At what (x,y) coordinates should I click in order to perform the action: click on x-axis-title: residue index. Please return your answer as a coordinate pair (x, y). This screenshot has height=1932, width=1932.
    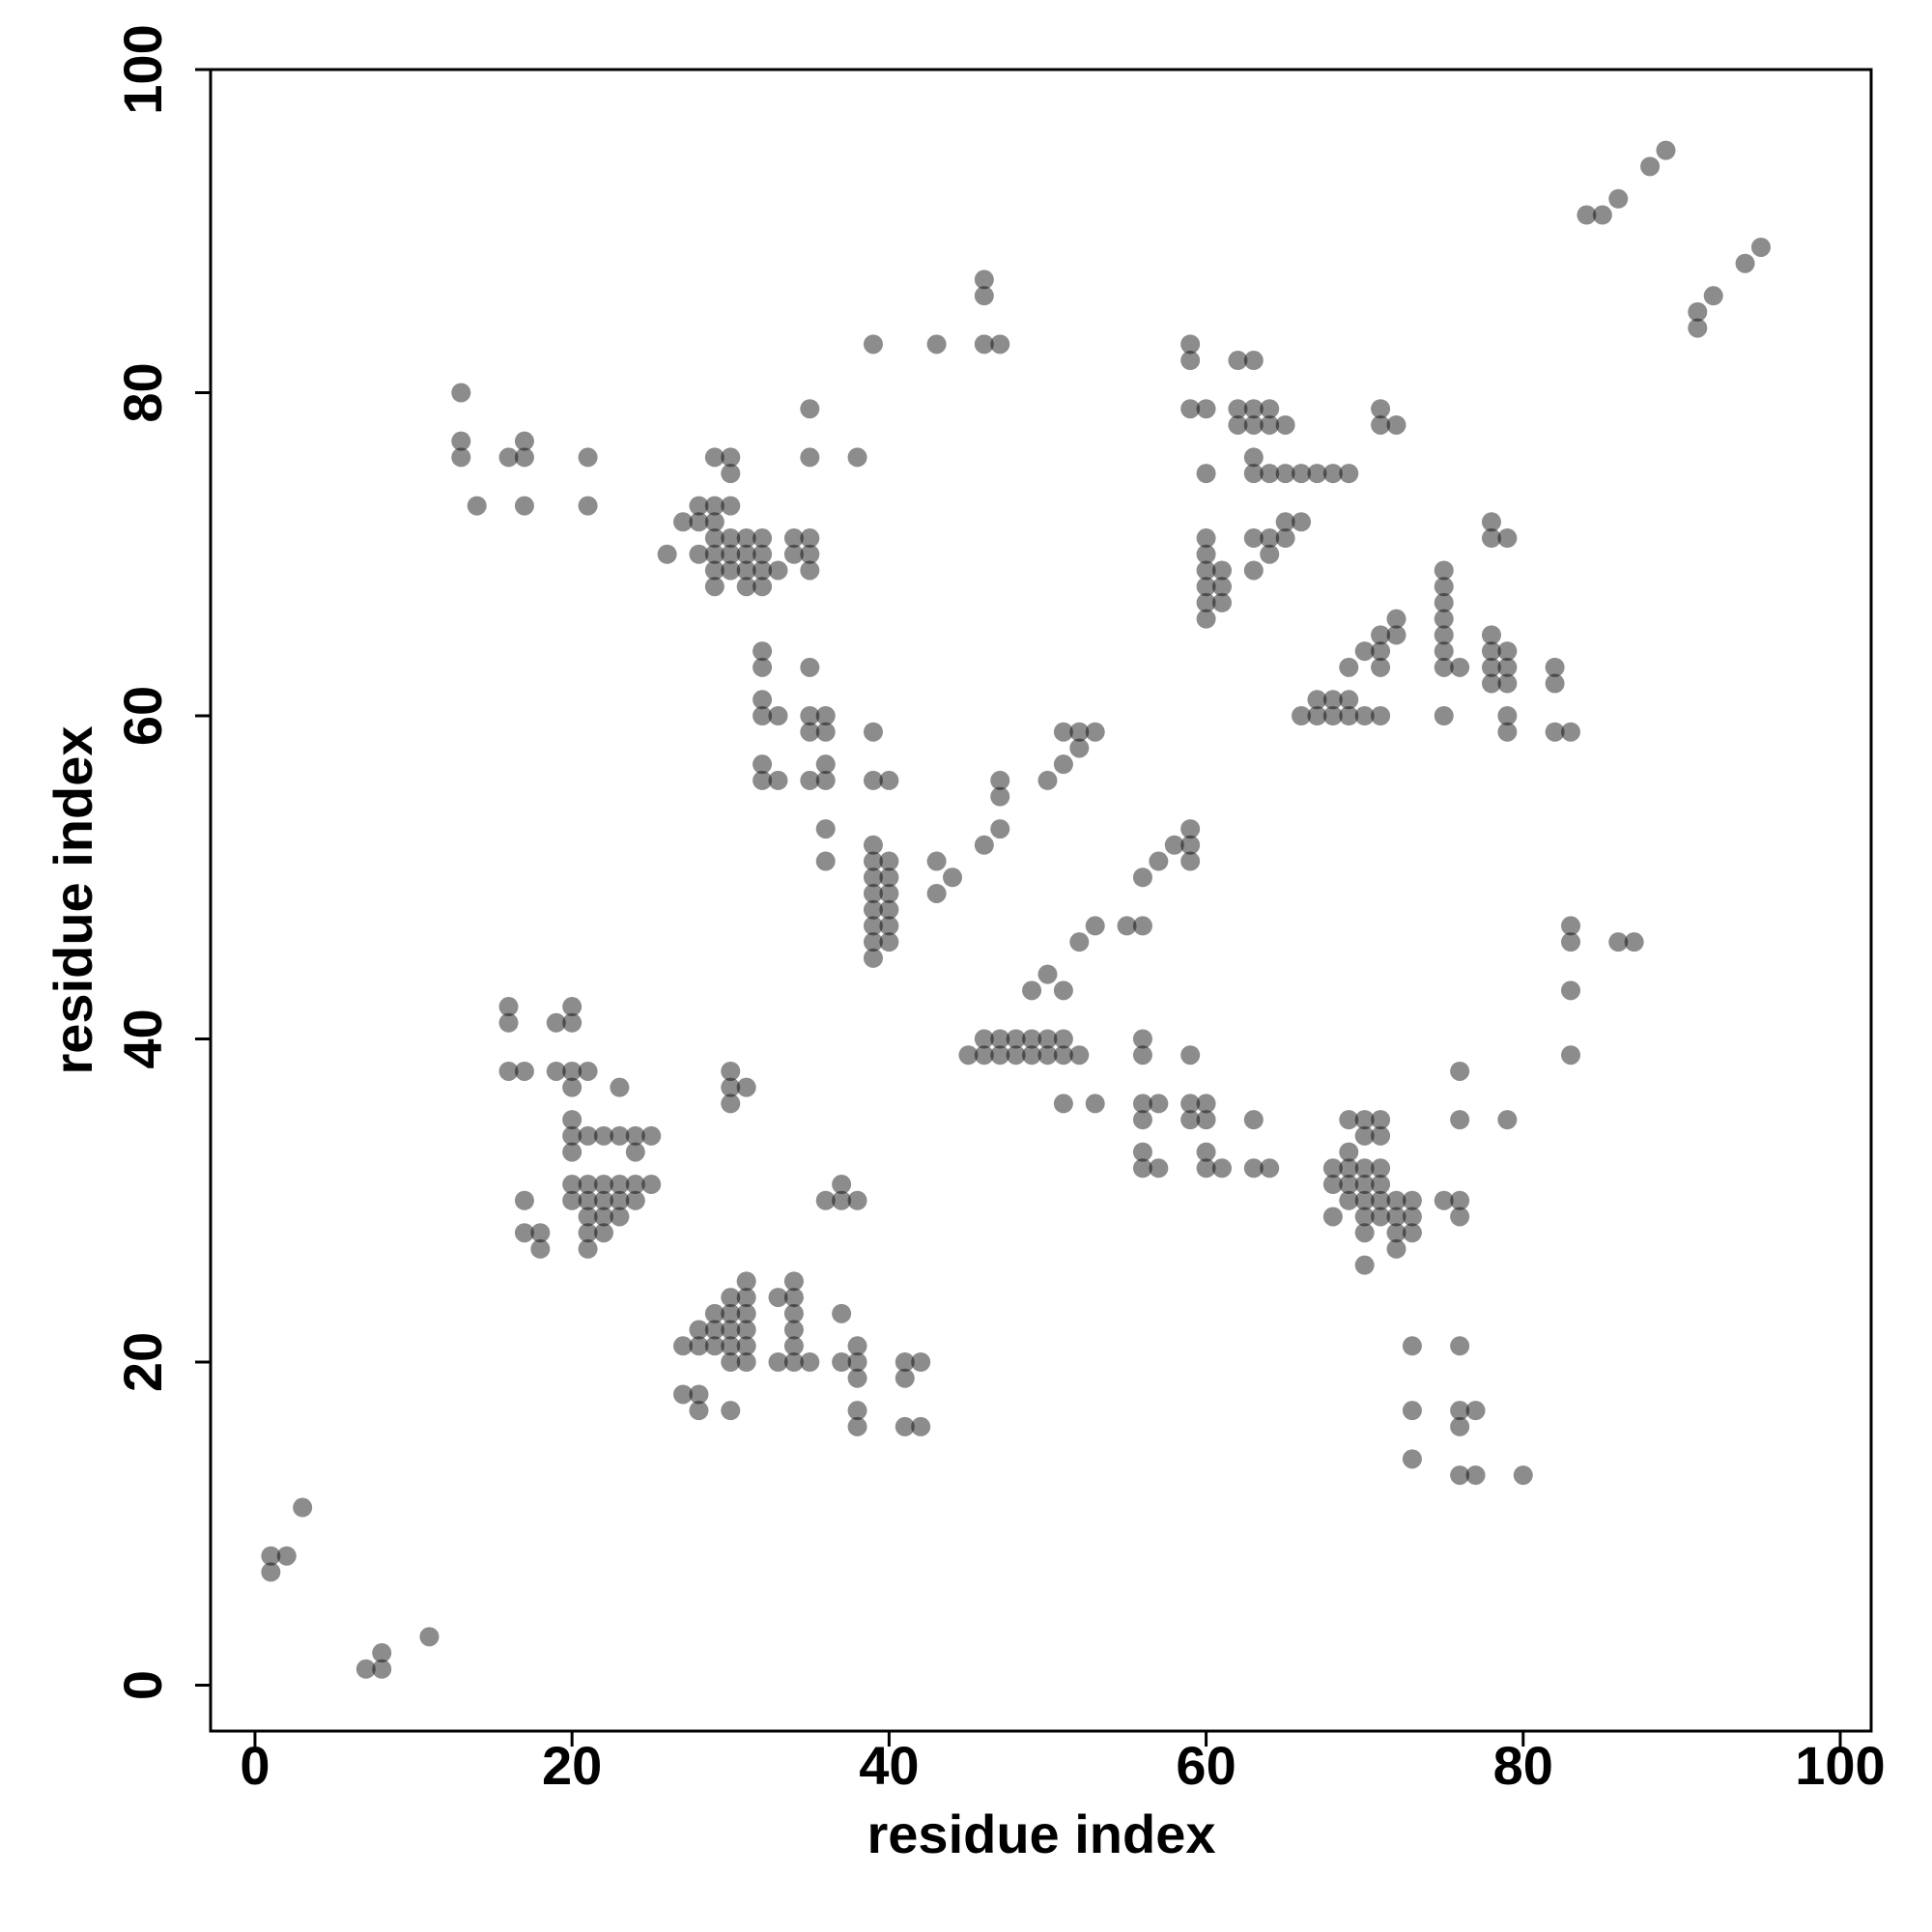
    Looking at the image, I should click on (1041, 1834).